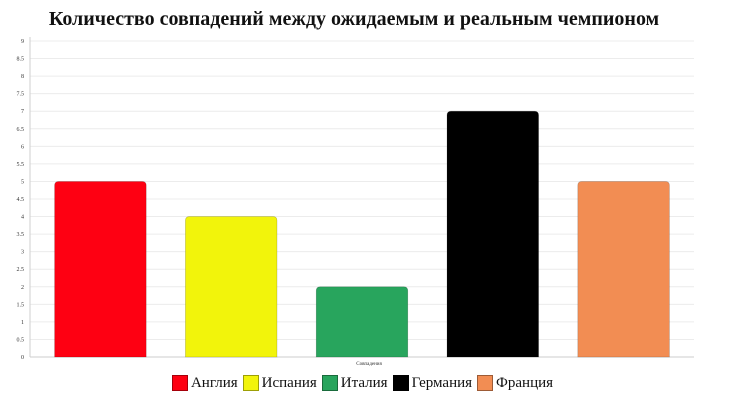 This screenshot has height=404, width=730. I want to click on legend-item: Италия, so click(354, 383).